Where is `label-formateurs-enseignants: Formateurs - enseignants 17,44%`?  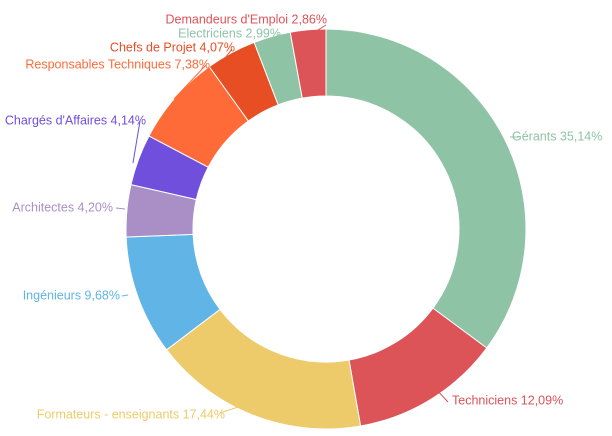 label-formateurs-enseignants: Formateurs - enseignants 17,44% is located at coordinates (131, 414).